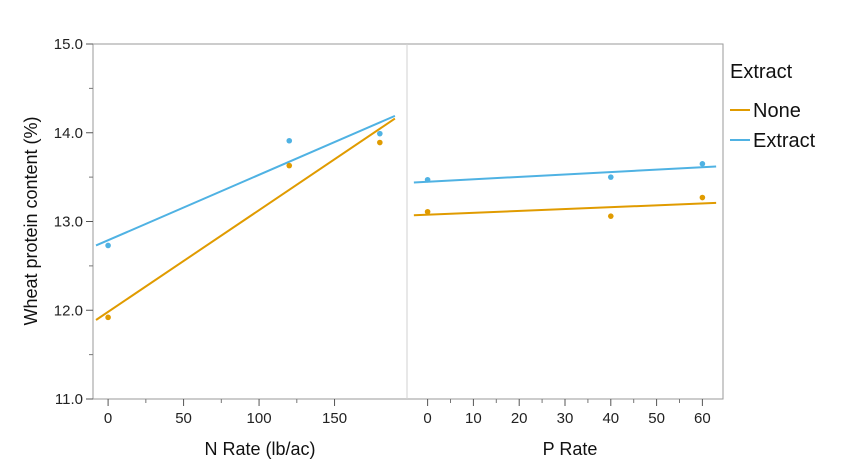 Image resolution: width=846 pixels, height=461 pixels. I want to click on x-tick-label: 10, so click(473, 418).